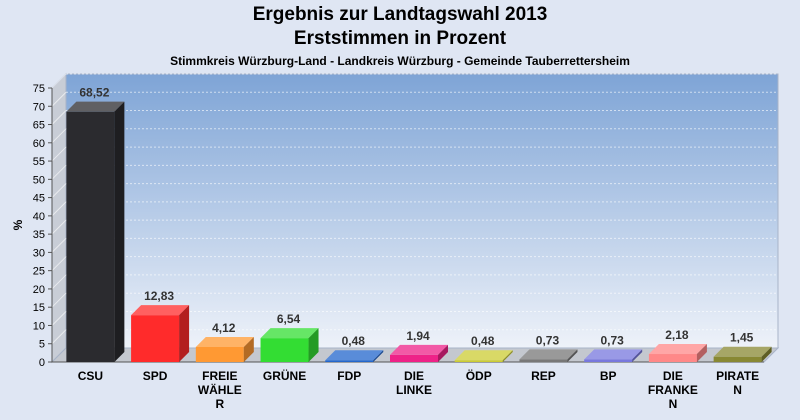  What do you see at coordinates (543, 376) in the screenshot?
I see `x-tick-label: REP` at bounding box center [543, 376].